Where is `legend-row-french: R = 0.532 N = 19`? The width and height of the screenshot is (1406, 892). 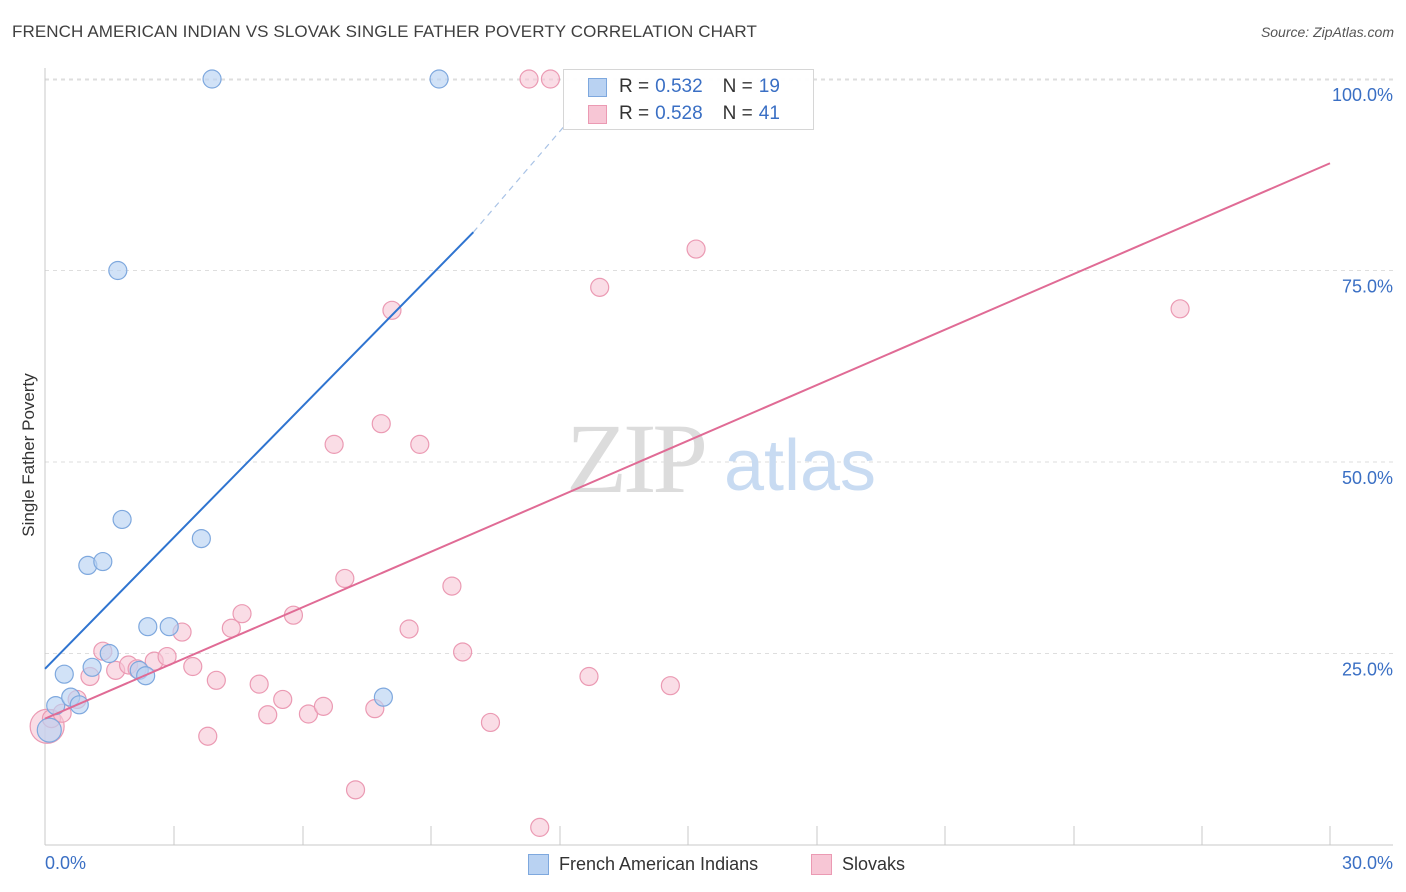 legend-row-french: R = 0.532 N = 19 is located at coordinates (684, 87).